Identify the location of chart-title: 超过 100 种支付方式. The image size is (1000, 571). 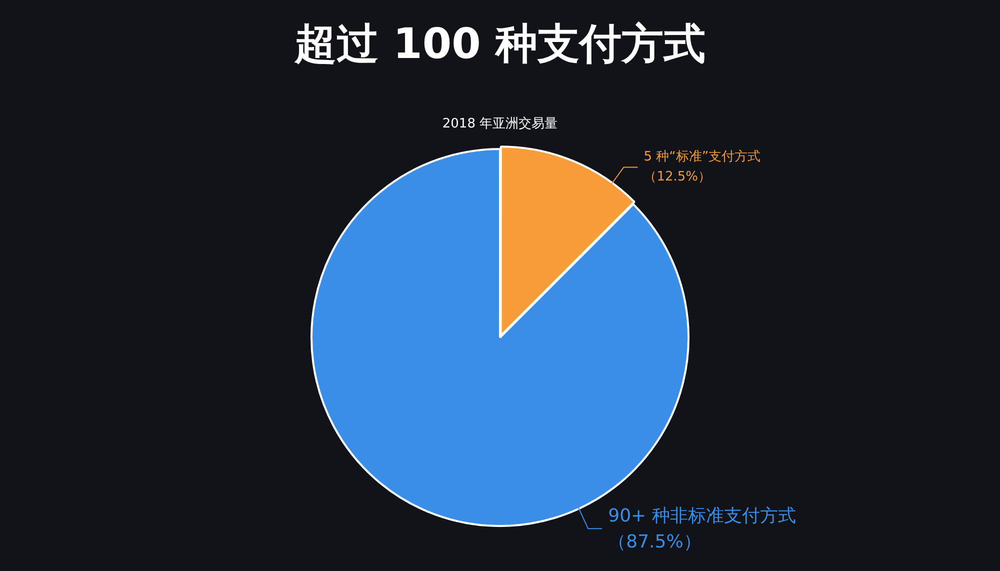
(500, 43).